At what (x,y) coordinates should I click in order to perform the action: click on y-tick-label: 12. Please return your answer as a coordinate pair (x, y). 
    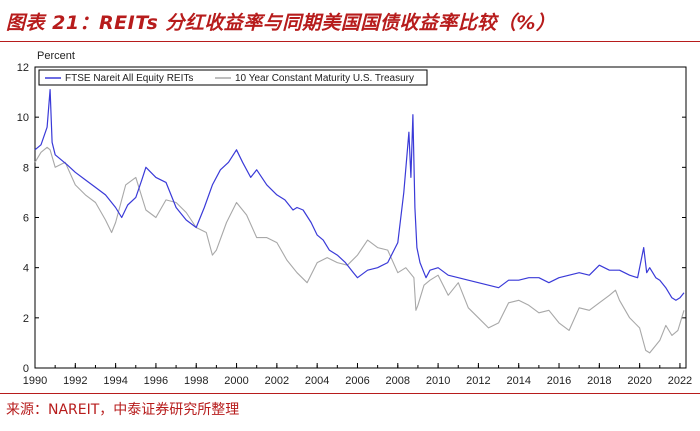
    Looking at the image, I should click on (23, 68).